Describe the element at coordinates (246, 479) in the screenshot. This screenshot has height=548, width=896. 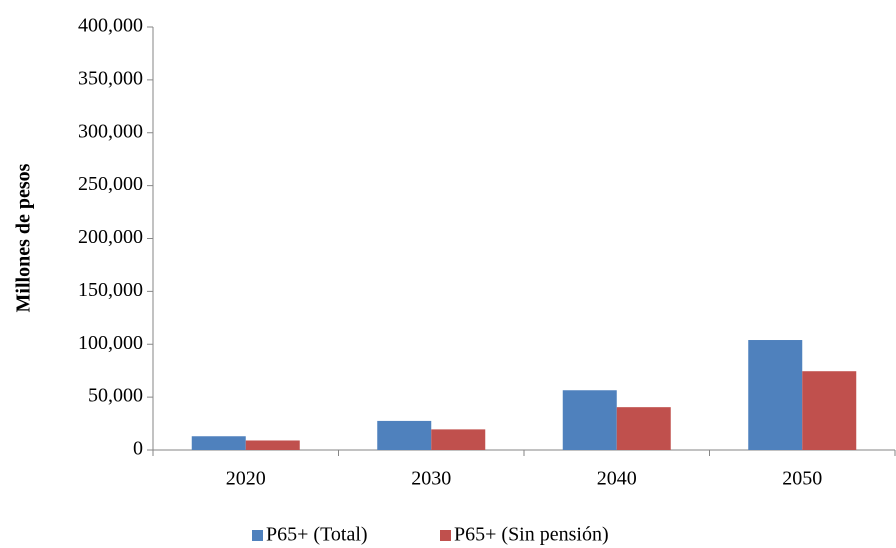
I see `x-tick-label: 2020` at that location.